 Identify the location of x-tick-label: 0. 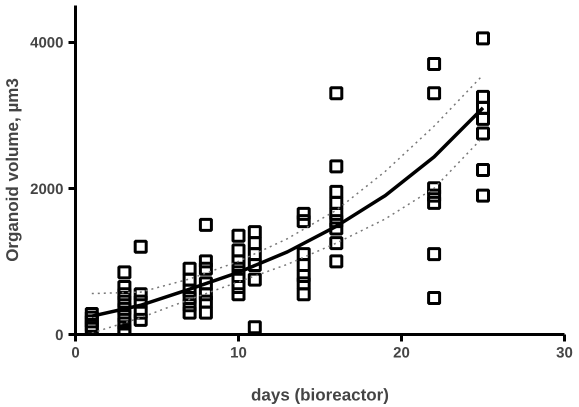
(75, 353).